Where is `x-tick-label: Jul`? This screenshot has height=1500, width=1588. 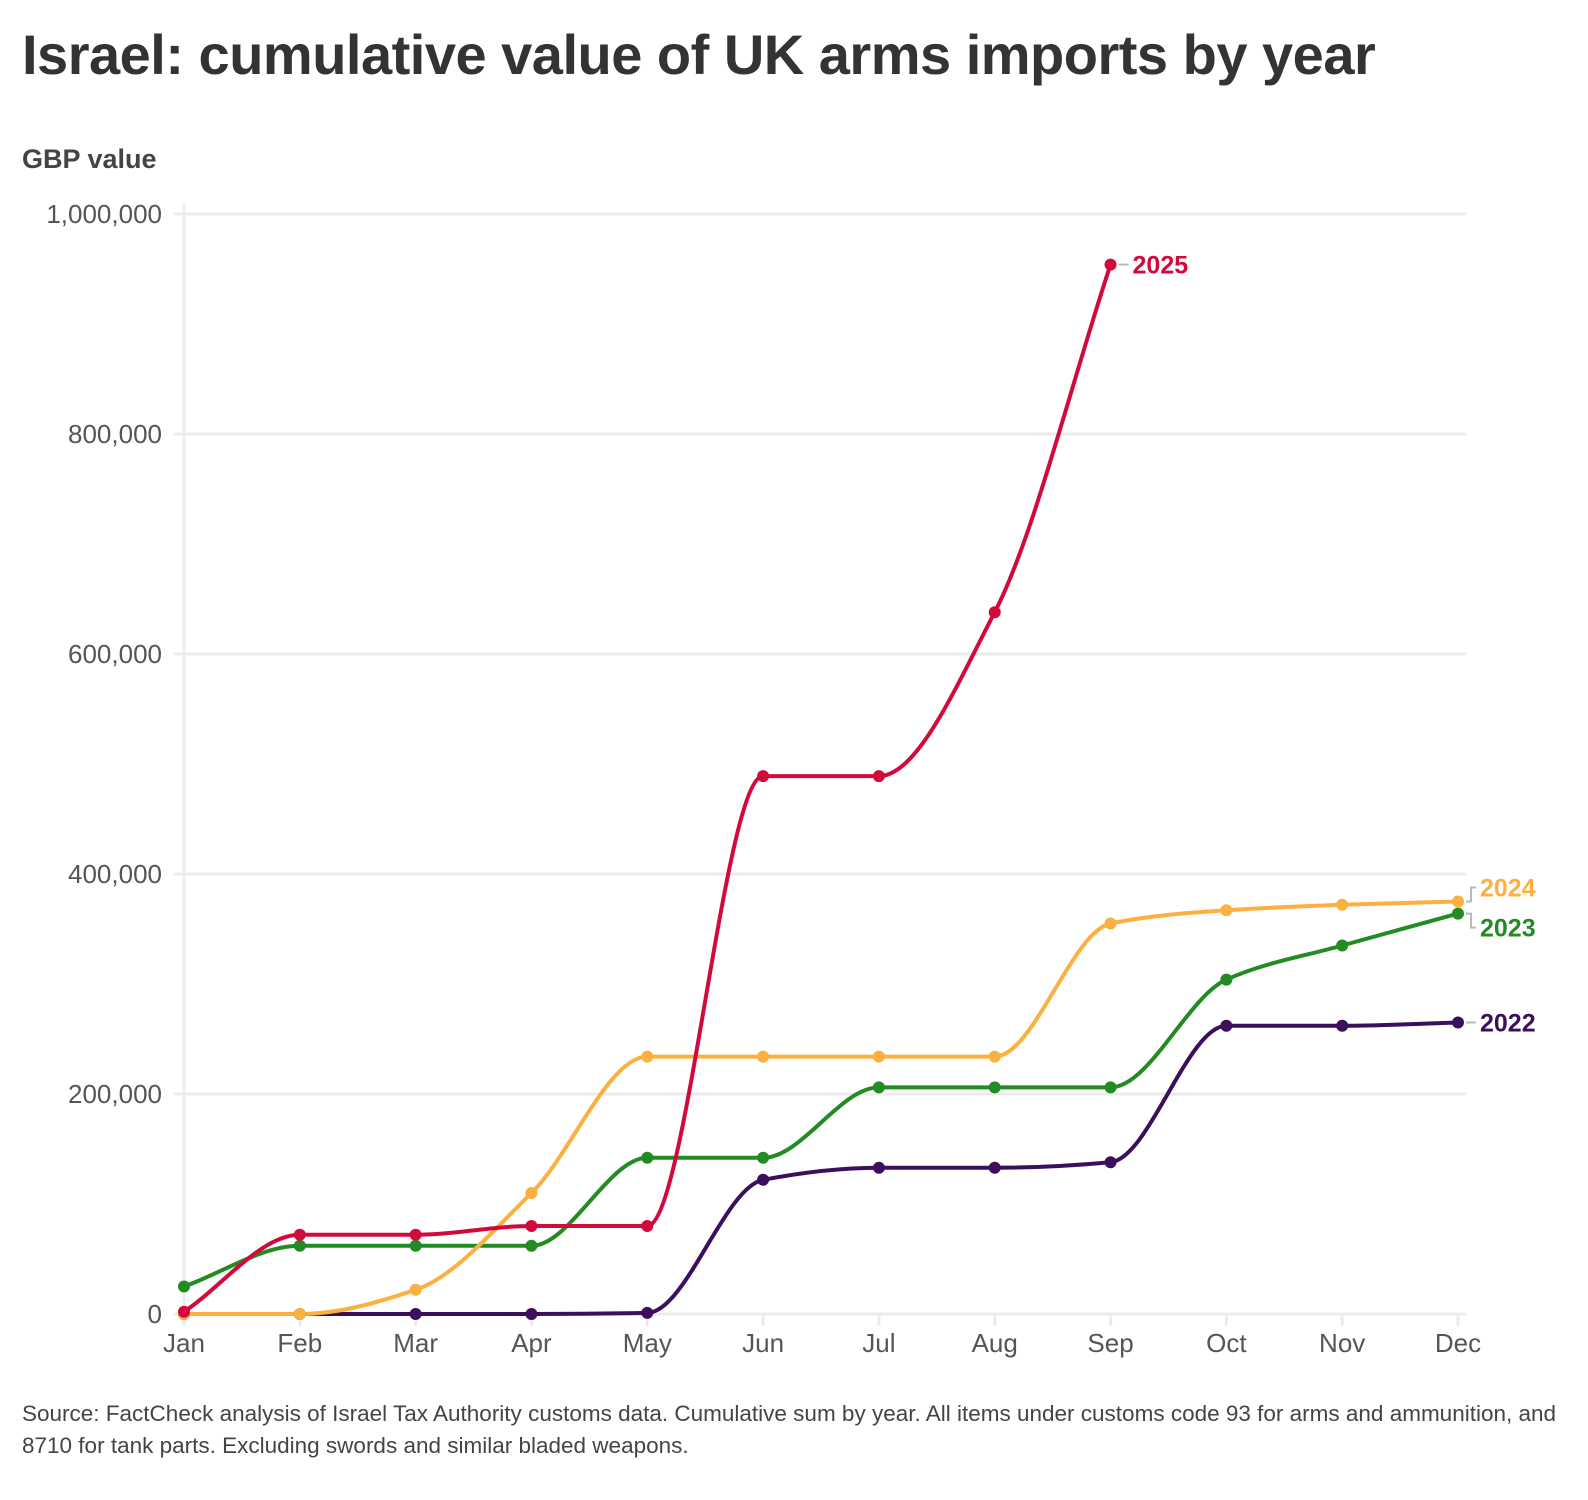 x-tick-label: Jul is located at coordinates (878, 1343).